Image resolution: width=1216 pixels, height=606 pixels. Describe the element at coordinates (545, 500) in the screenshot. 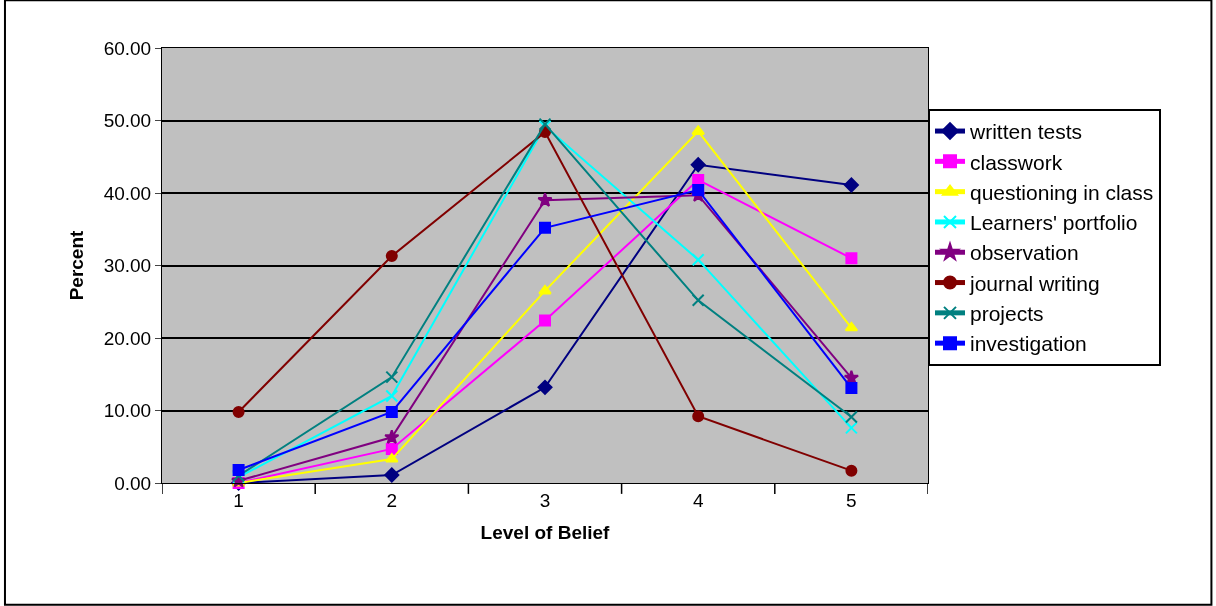

I see `x-tick-label: 3` at that location.